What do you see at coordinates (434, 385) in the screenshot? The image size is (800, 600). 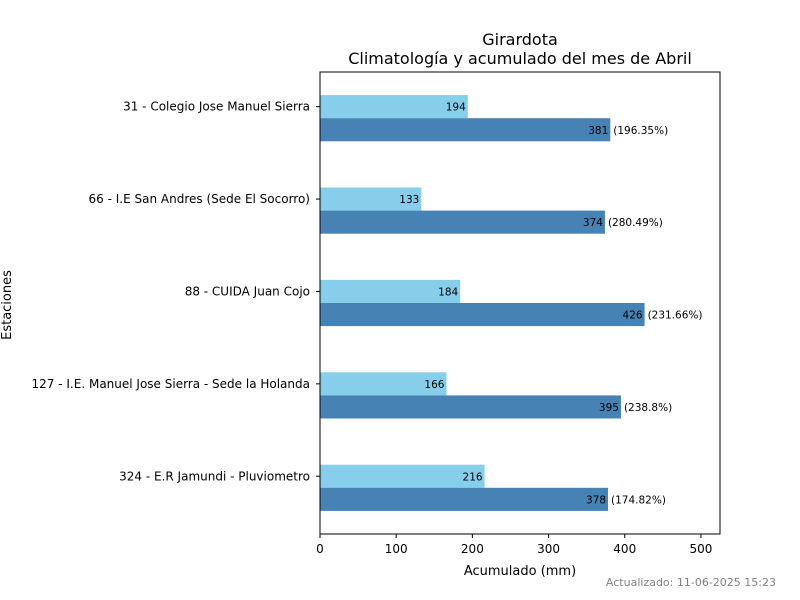 I see `bar-value-label: 166` at bounding box center [434, 385].